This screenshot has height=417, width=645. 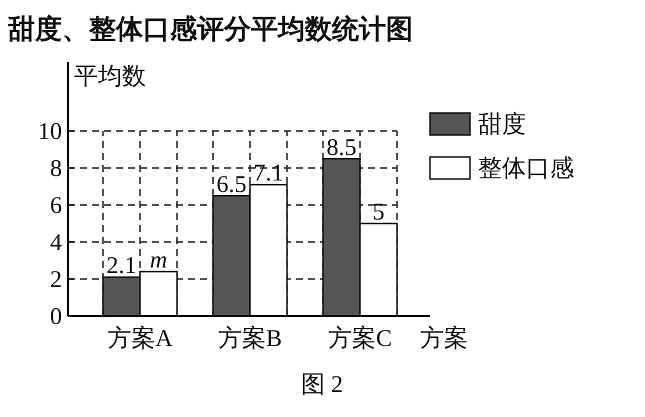 What do you see at coordinates (140, 338) in the screenshot?
I see `x-tick-label: 方案A` at bounding box center [140, 338].